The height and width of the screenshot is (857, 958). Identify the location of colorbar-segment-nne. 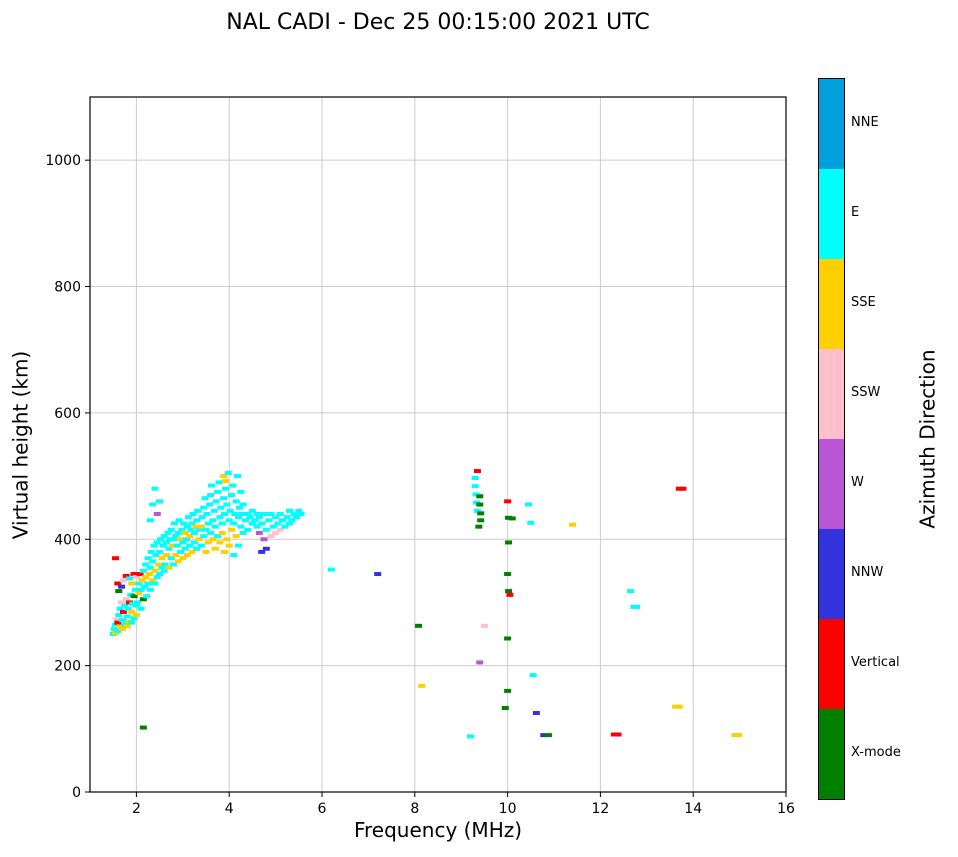
(831, 124).